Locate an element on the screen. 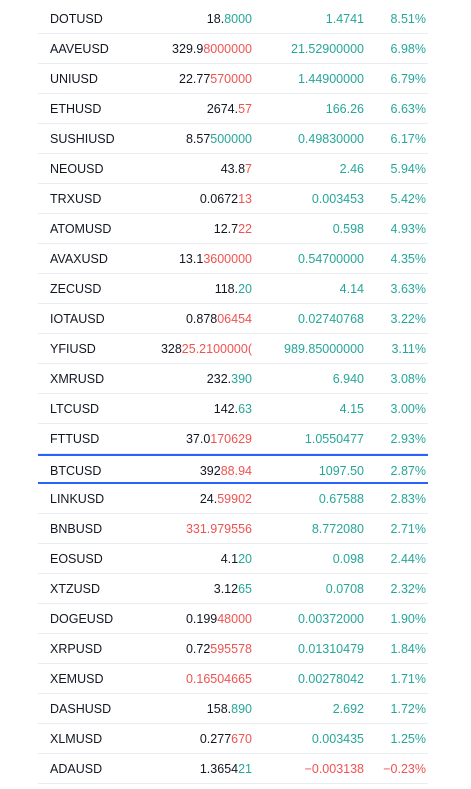  last-price: 158.890 is located at coordinates (229, 709).